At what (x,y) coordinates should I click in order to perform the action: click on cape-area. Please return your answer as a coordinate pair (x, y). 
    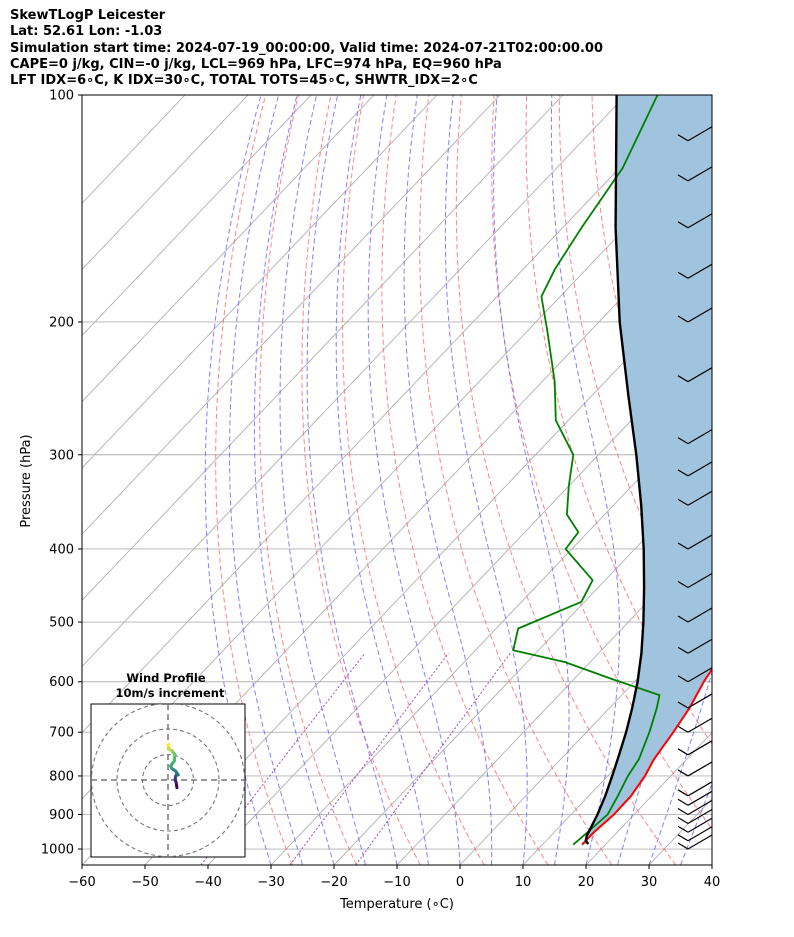
    Looking at the image, I should click on (647, 470).